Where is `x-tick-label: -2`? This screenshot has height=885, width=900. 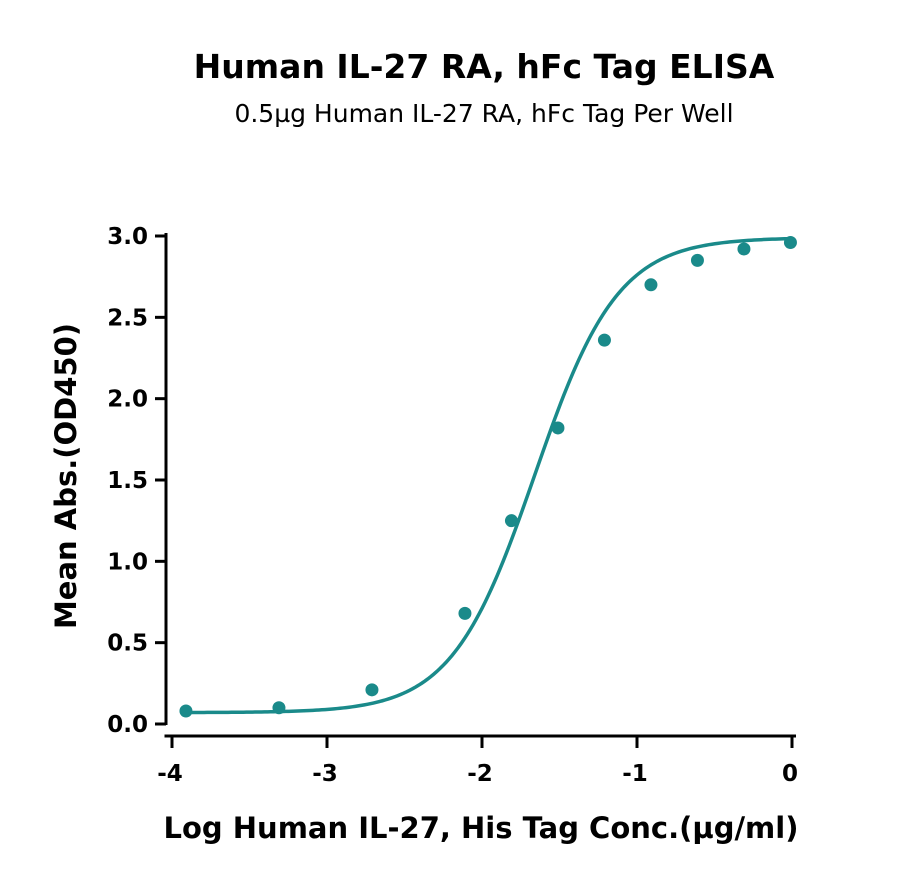 x-tick-label: -2 is located at coordinates (480, 774).